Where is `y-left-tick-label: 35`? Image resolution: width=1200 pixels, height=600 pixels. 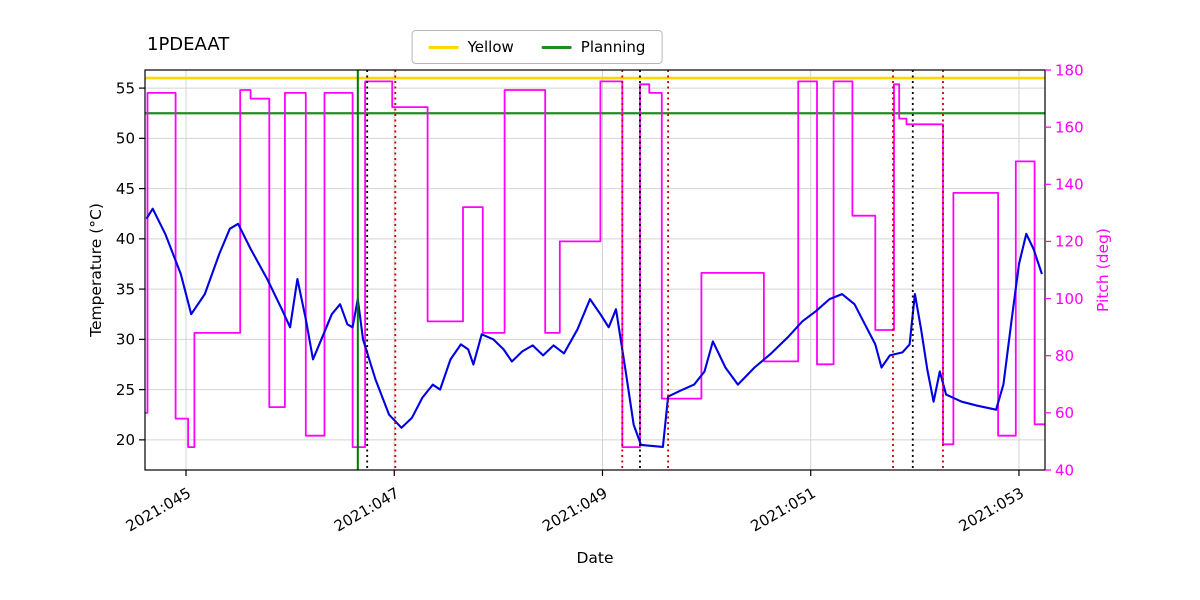 y-left-tick-label: 35 is located at coordinates (125, 289).